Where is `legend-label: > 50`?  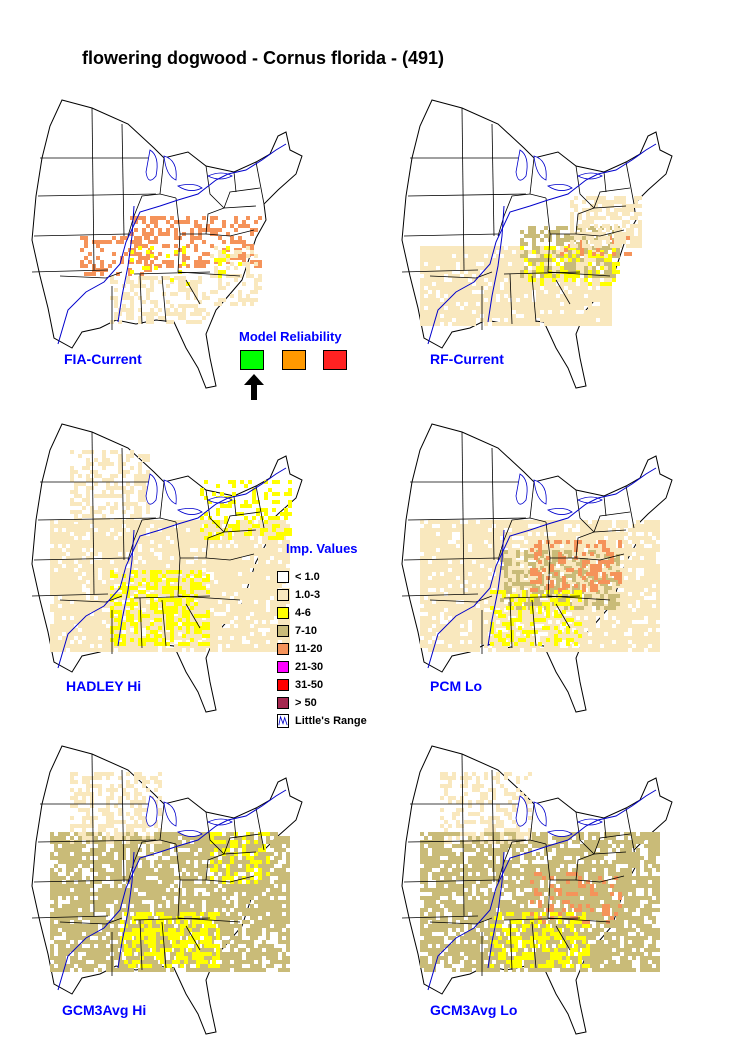 legend-label: > 50 is located at coordinates (306, 702).